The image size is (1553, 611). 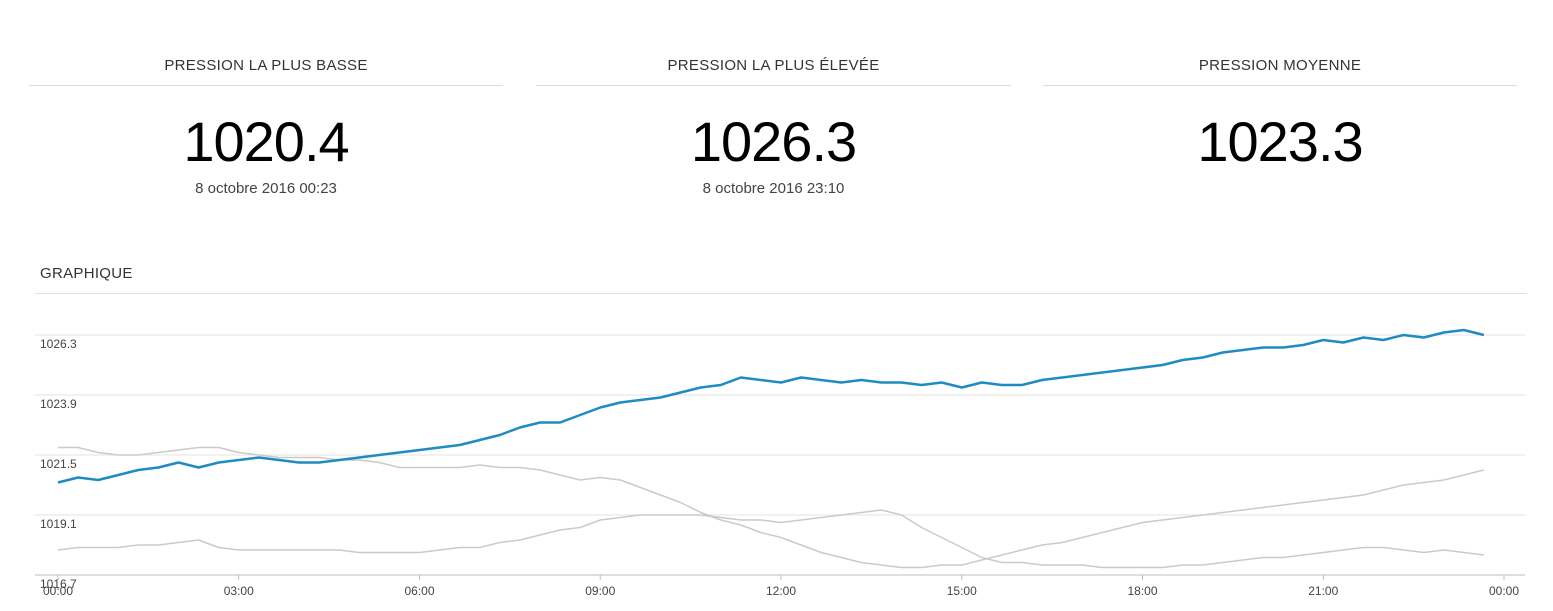 What do you see at coordinates (239, 591) in the screenshot?
I see `x-tick-label: 03:00` at bounding box center [239, 591].